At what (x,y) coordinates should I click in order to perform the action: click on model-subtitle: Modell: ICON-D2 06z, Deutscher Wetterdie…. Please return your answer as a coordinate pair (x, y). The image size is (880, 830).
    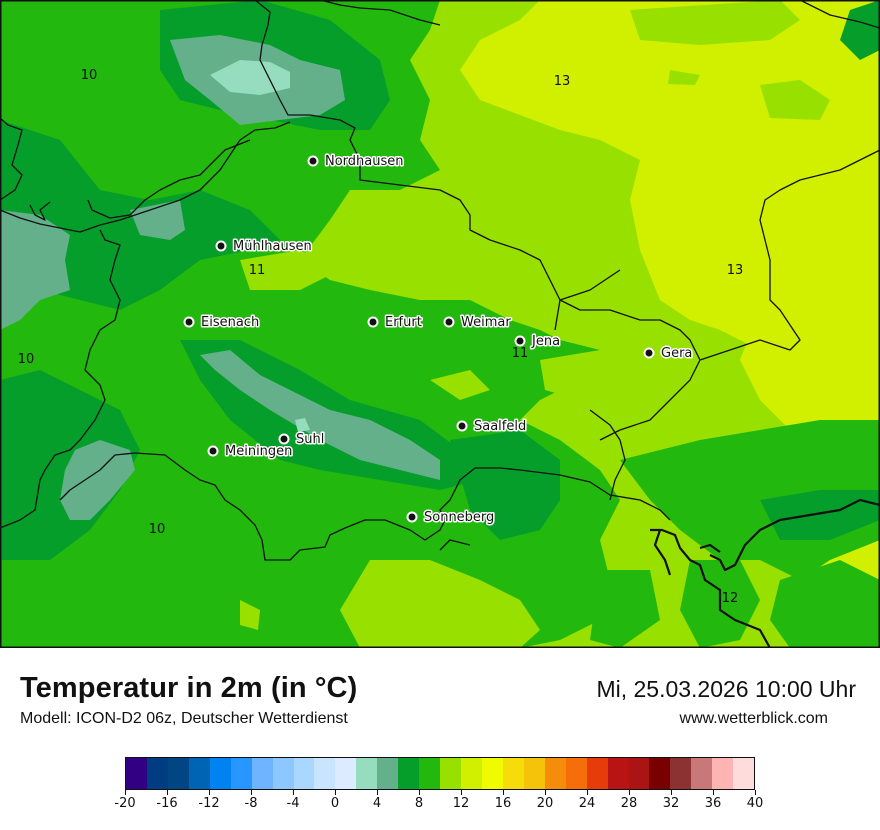
    Looking at the image, I should click on (184, 718).